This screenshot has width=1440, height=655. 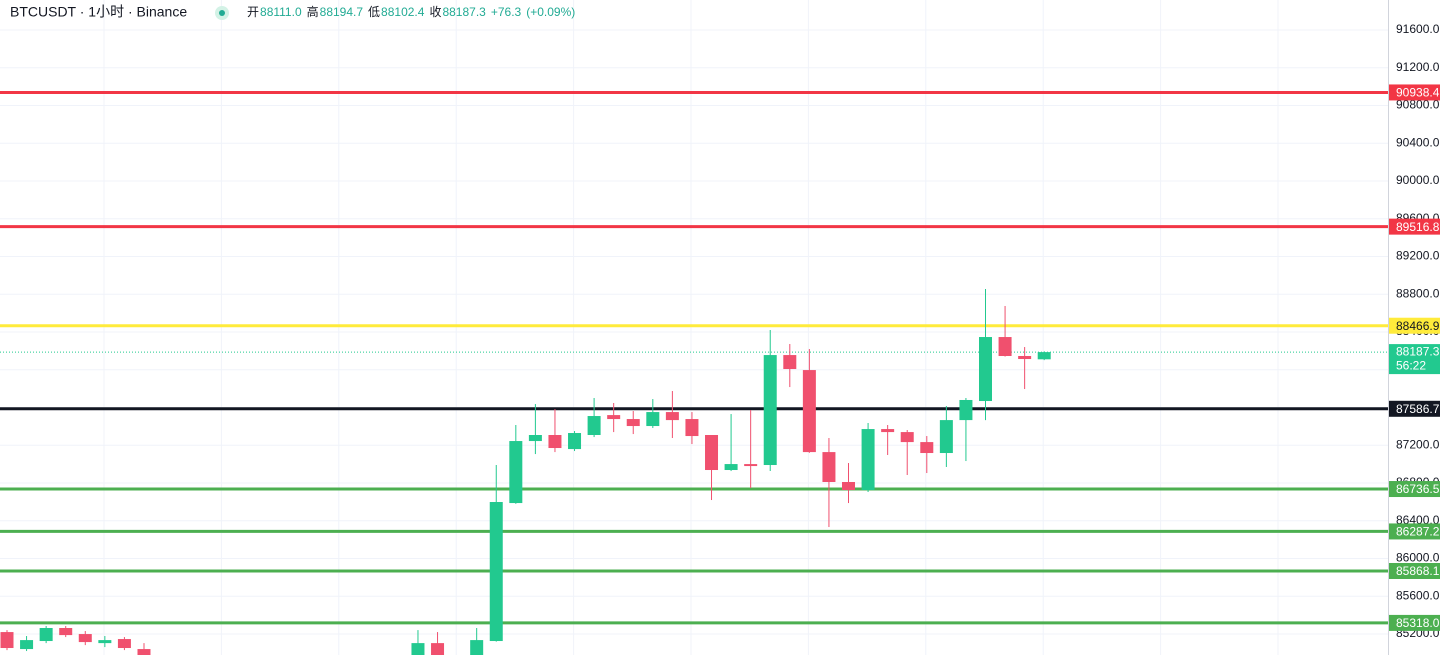 What do you see at coordinates (1418, 105) in the screenshot?
I see `y-tick-label: 90800.0` at bounding box center [1418, 105].